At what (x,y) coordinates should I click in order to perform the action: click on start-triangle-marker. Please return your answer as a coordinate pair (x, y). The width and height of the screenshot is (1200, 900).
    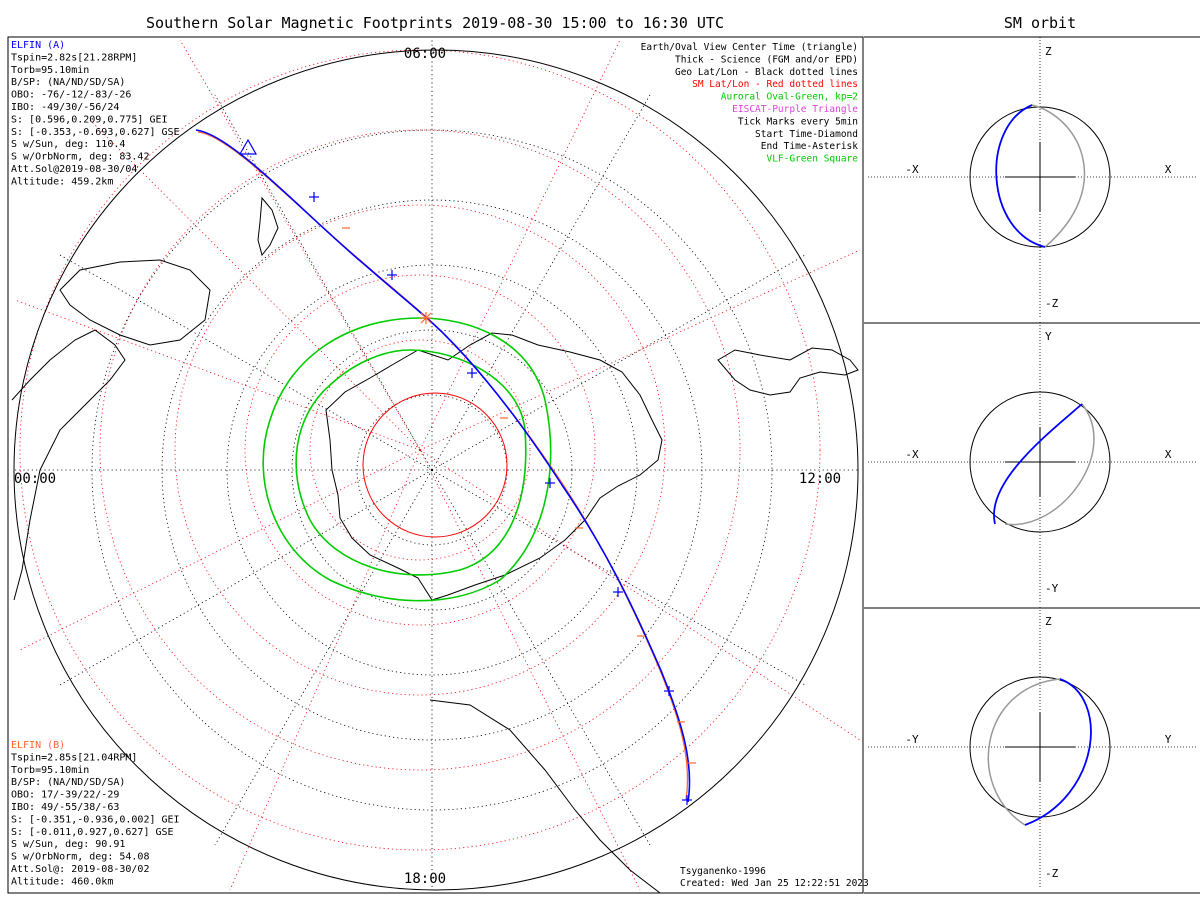
    Looking at the image, I should click on (248, 146).